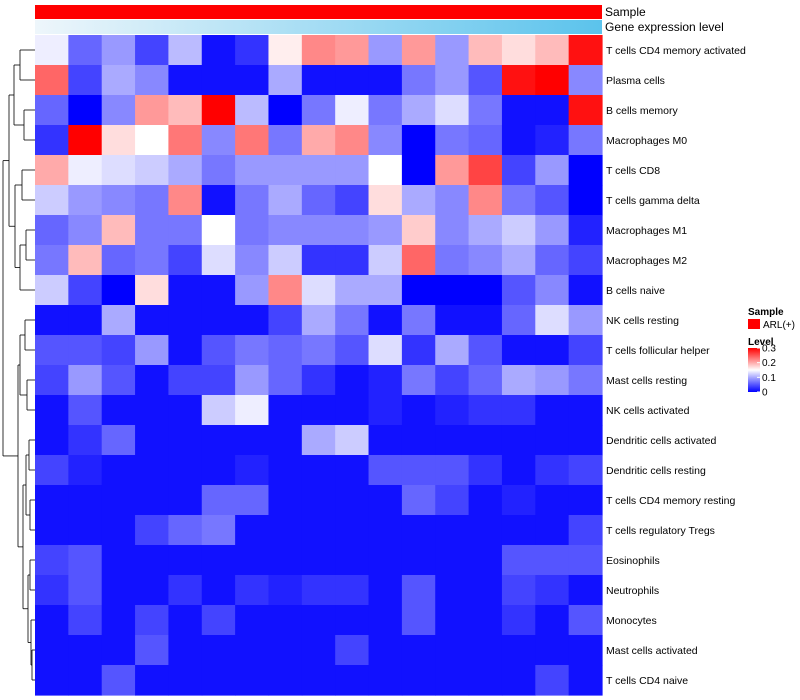  I want to click on level-tick-label: 0.1, so click(769, 378).